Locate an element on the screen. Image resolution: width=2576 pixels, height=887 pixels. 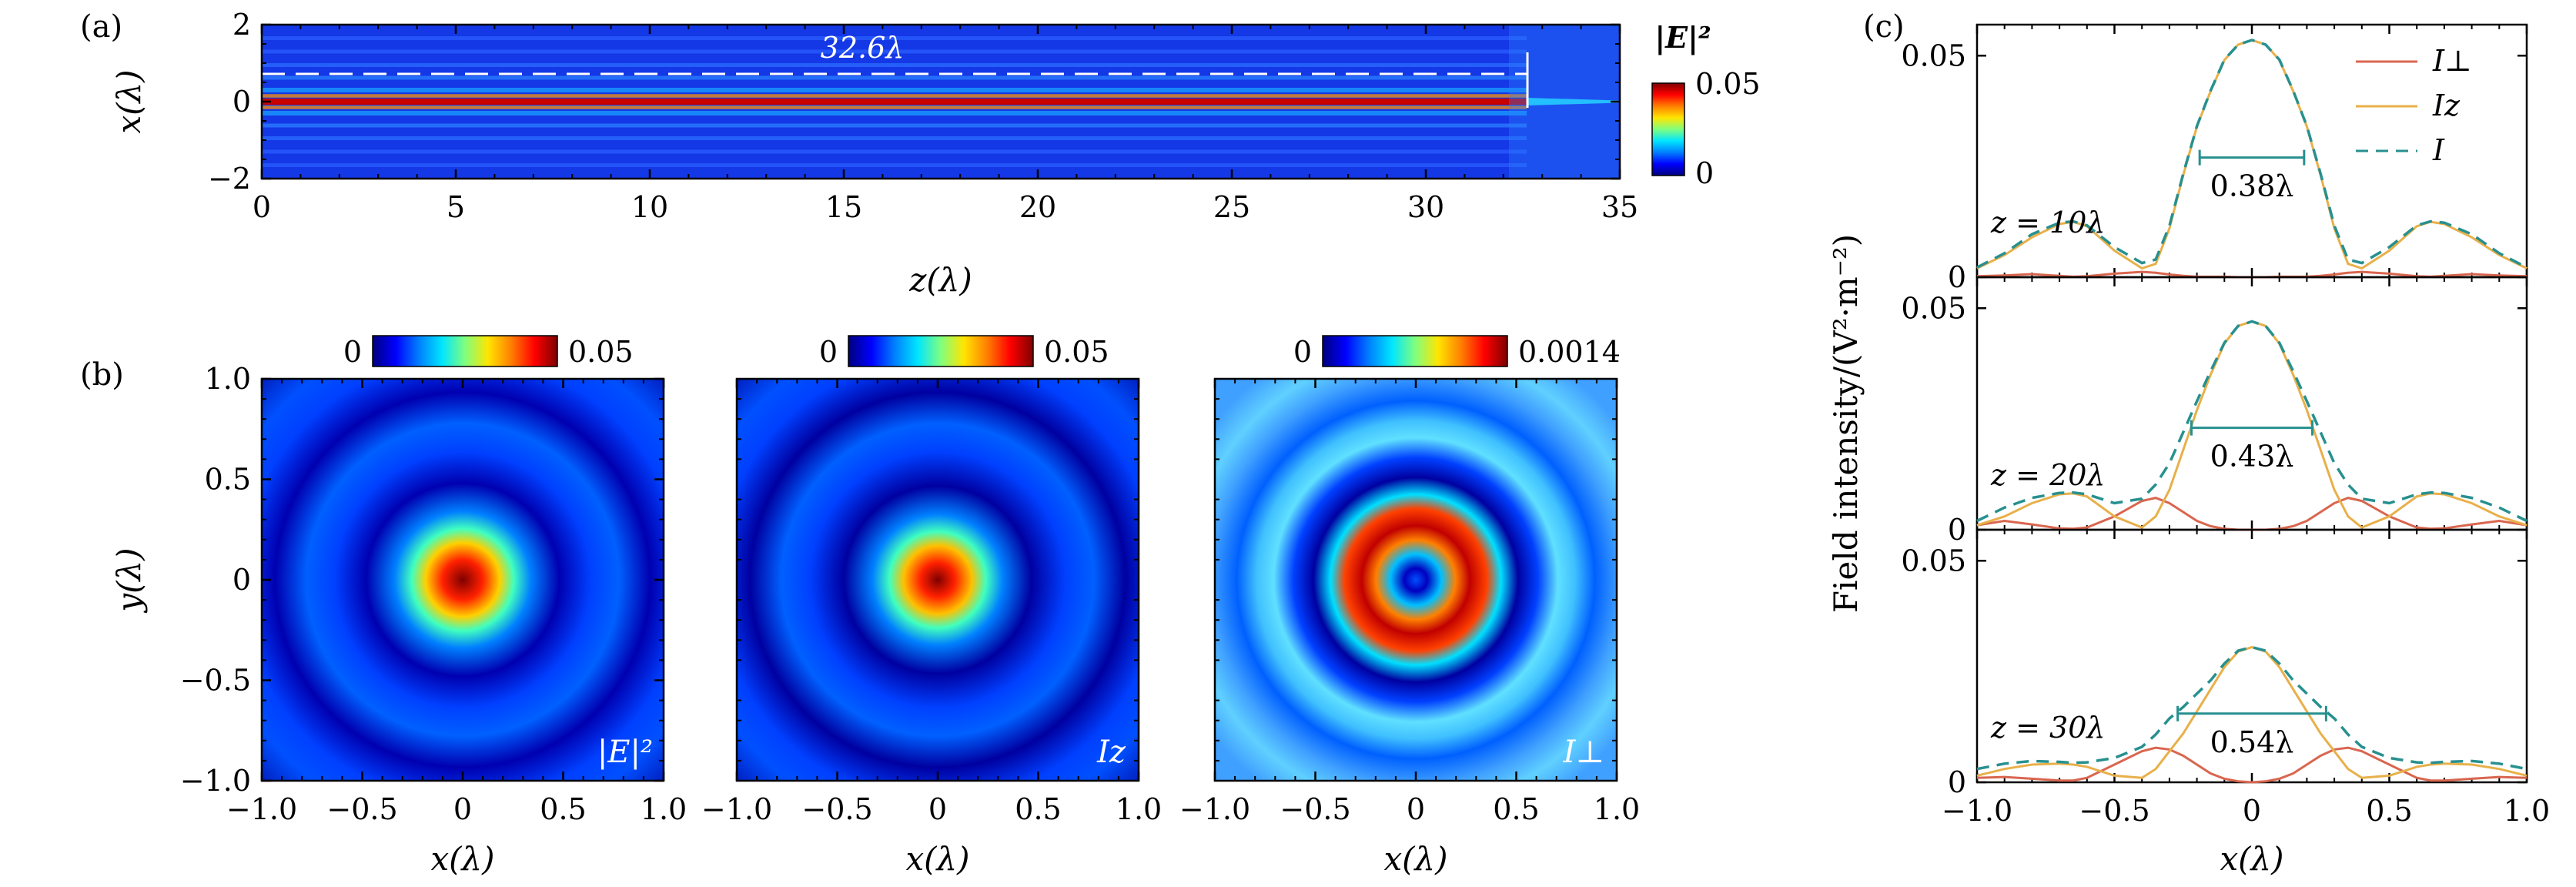
panel-b2-axes: −1.0 −0.5 0 0.5 1.0 is located at coordinates (931, 602).